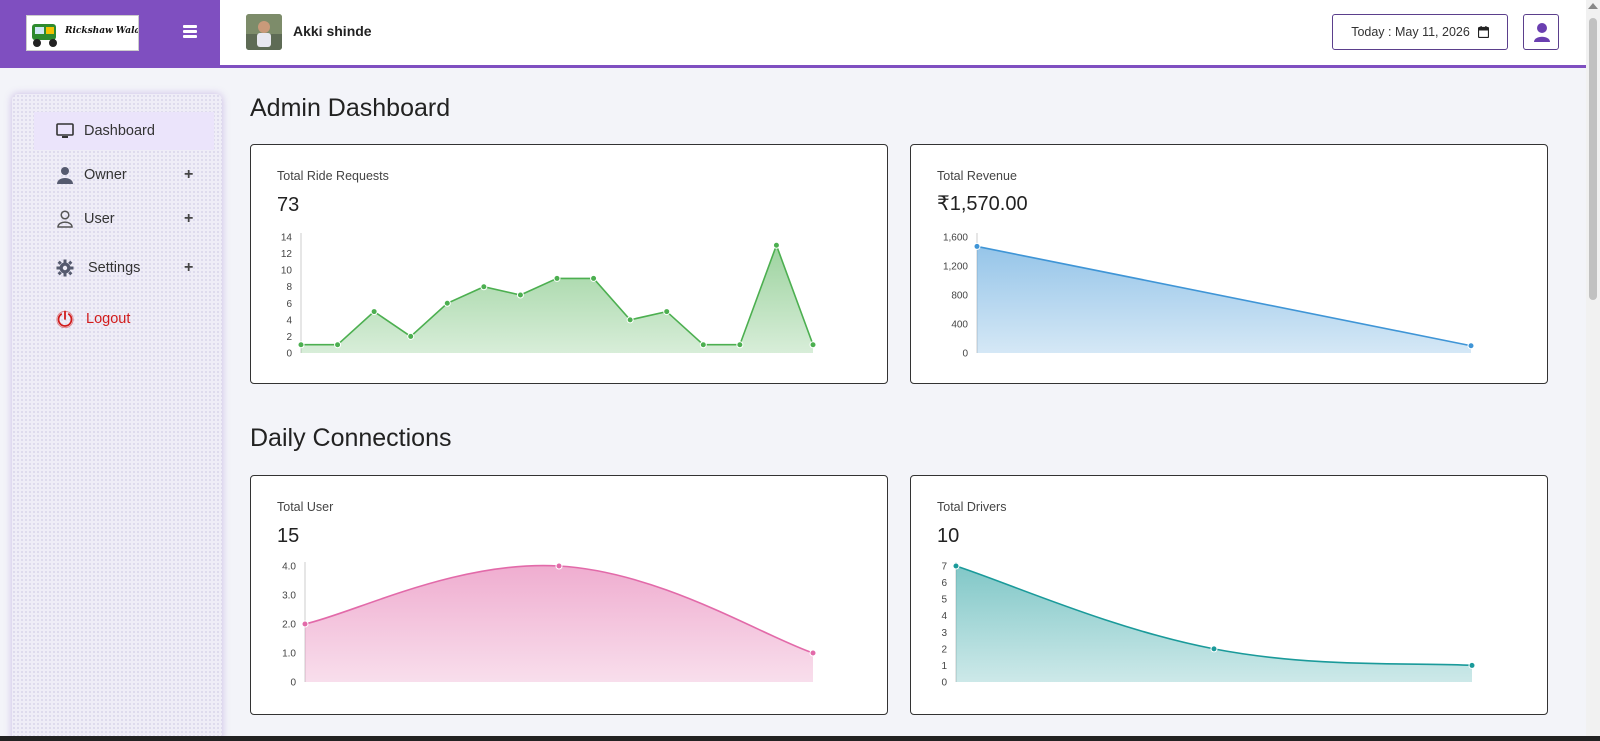  I want to click on card-value: 15, so click(288, 536).